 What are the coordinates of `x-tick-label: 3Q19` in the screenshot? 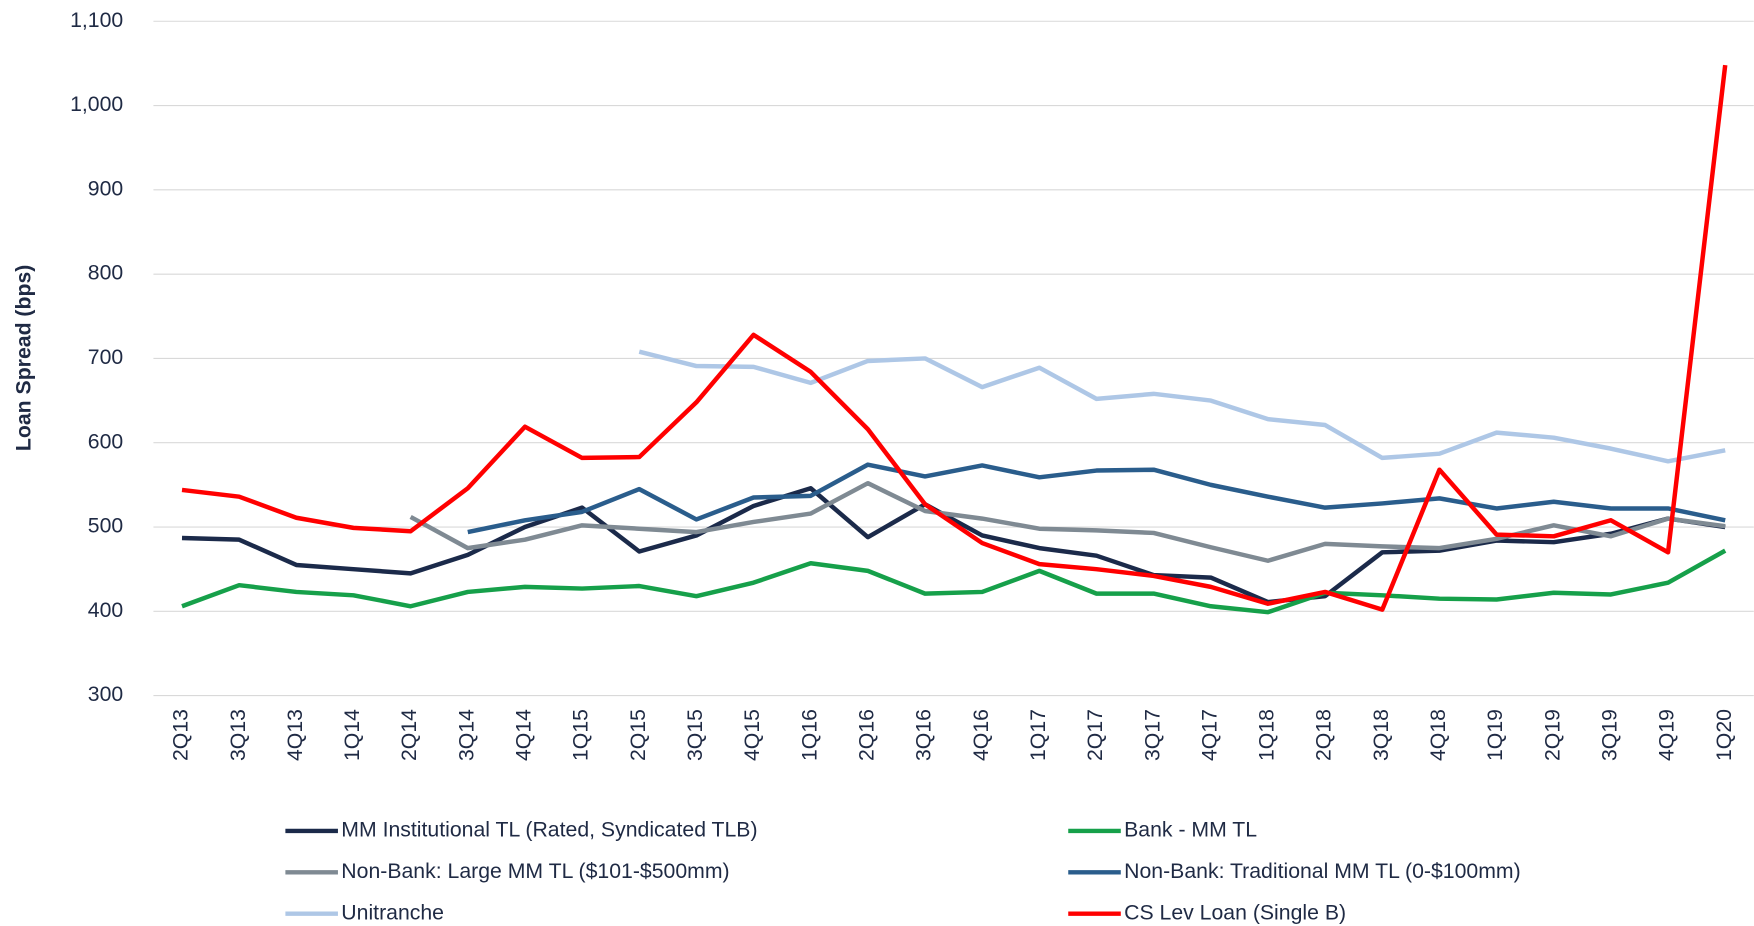 It's located at (1610, 735).